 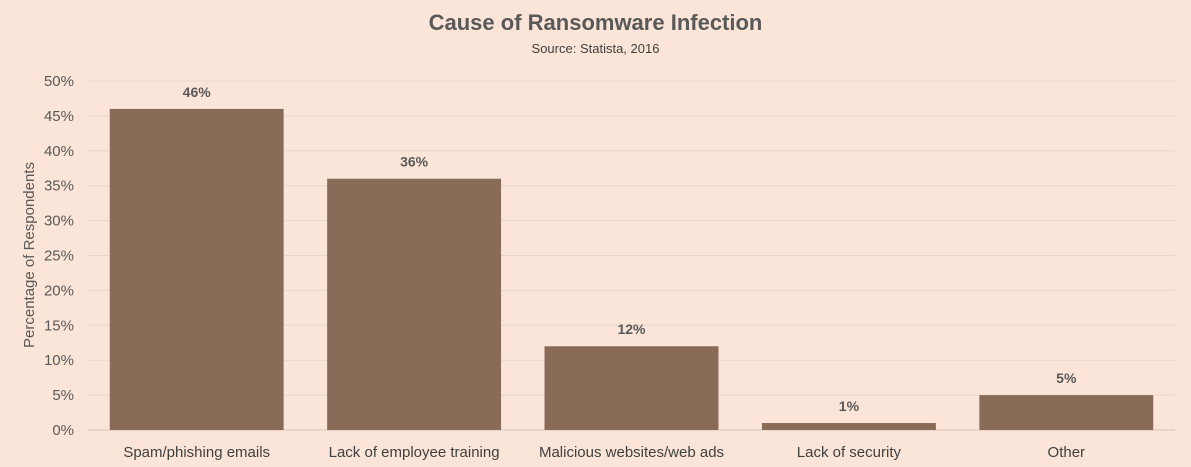 What do you see at coordinates (631, 452) in the screenshot?
I see `x-category-label: Malicious websites/web ads` at bounding box center [631, 452].